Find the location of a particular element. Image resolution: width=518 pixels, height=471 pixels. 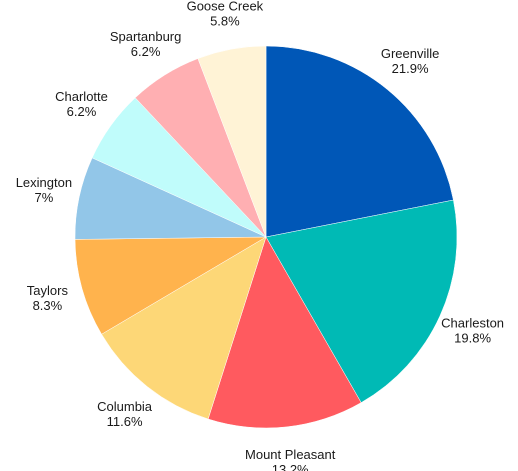

slice-value-mount-pleasant: 13.2% is located at coordinates (290, 466).